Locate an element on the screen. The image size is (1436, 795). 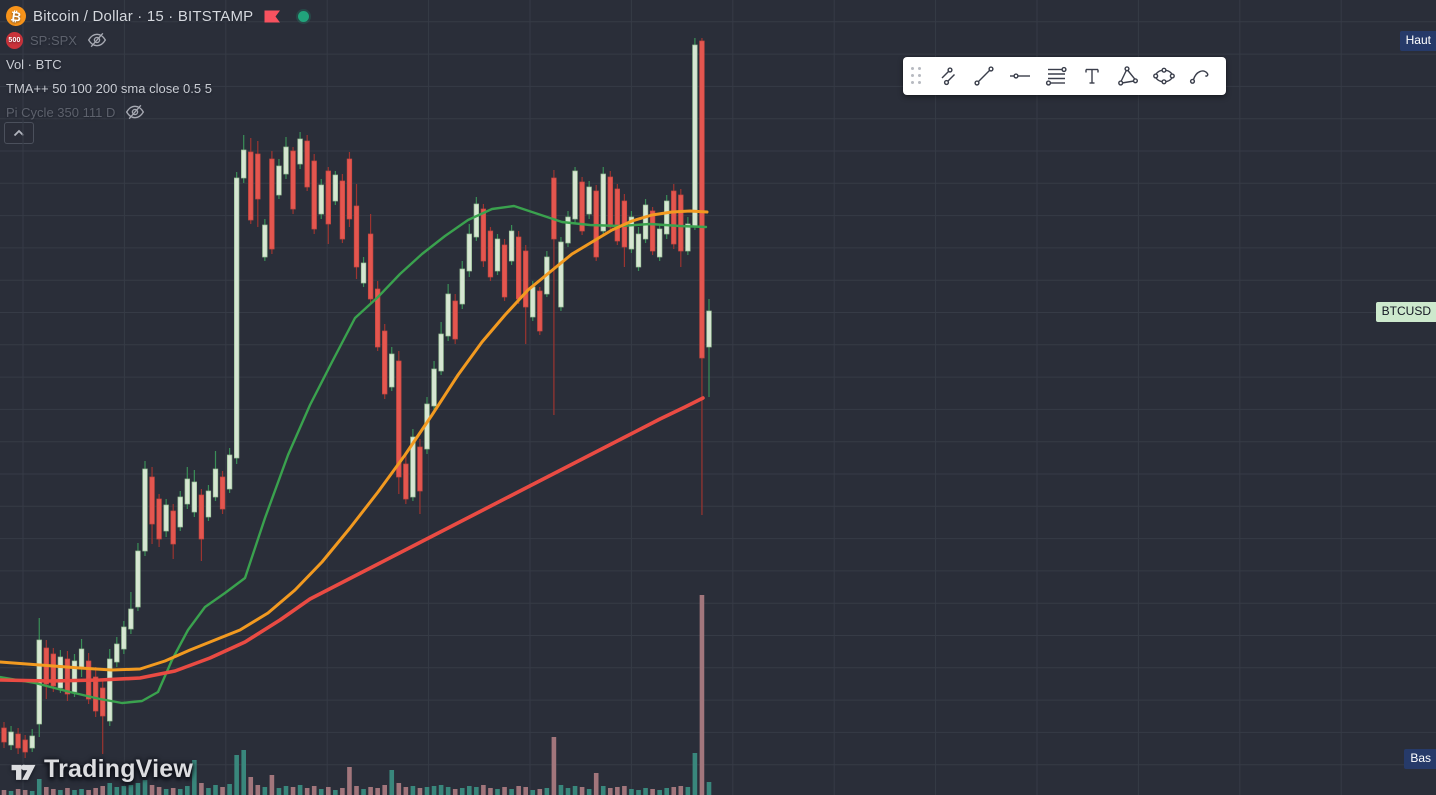
tma-indicator-label: TMA++ 50 100 200 sma close 0.5 5 is located at coordinates (109, 88).